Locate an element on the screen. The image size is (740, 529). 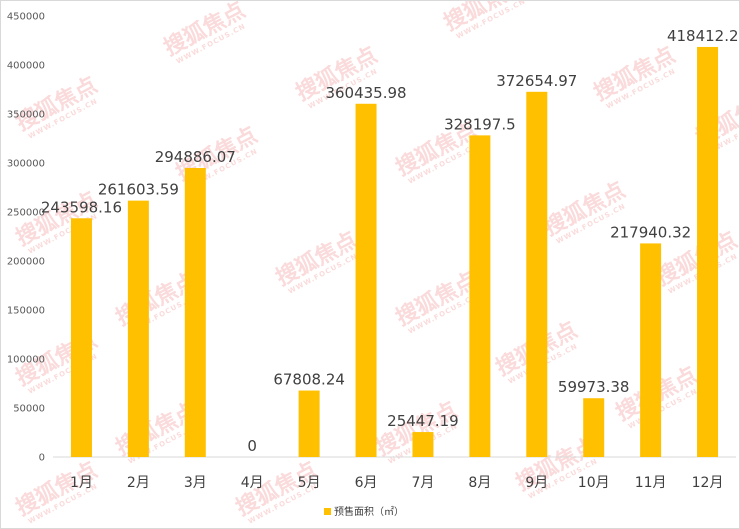
data-label: 0 is located at coordinates (252, 446).